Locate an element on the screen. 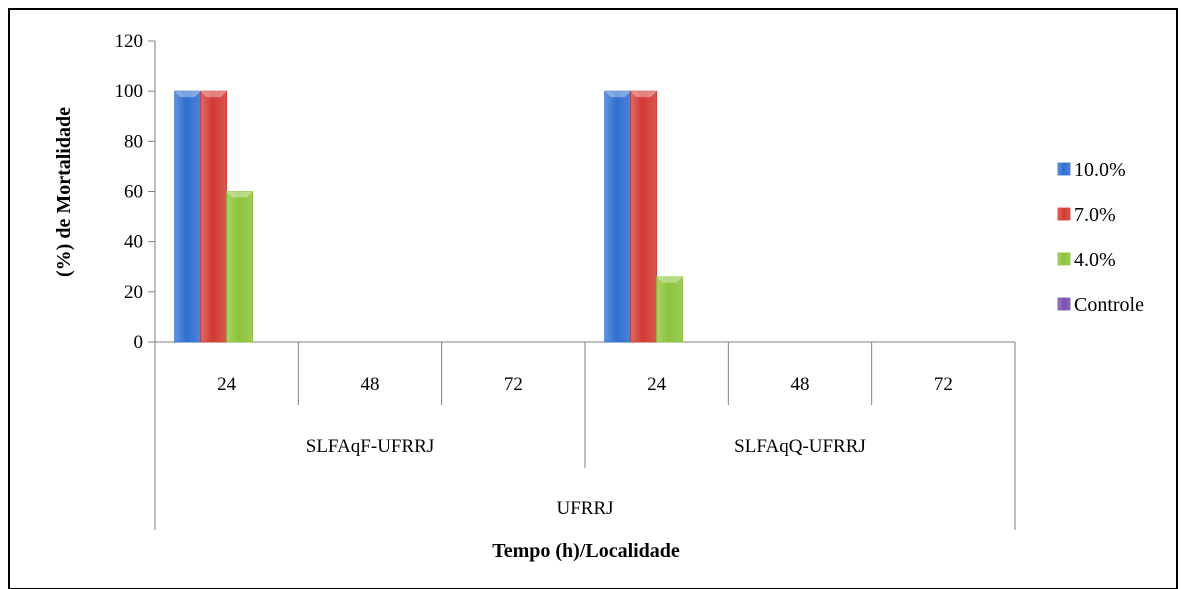 This screenshot has height=589, width=1181. legend-label: 10.0% is located at coordinates (1100, 170).